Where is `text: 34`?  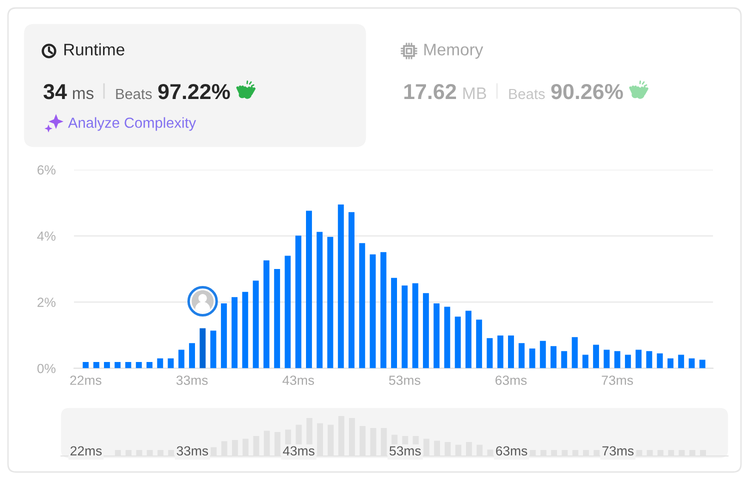
text: 34 is located at coordinates (55, 92).